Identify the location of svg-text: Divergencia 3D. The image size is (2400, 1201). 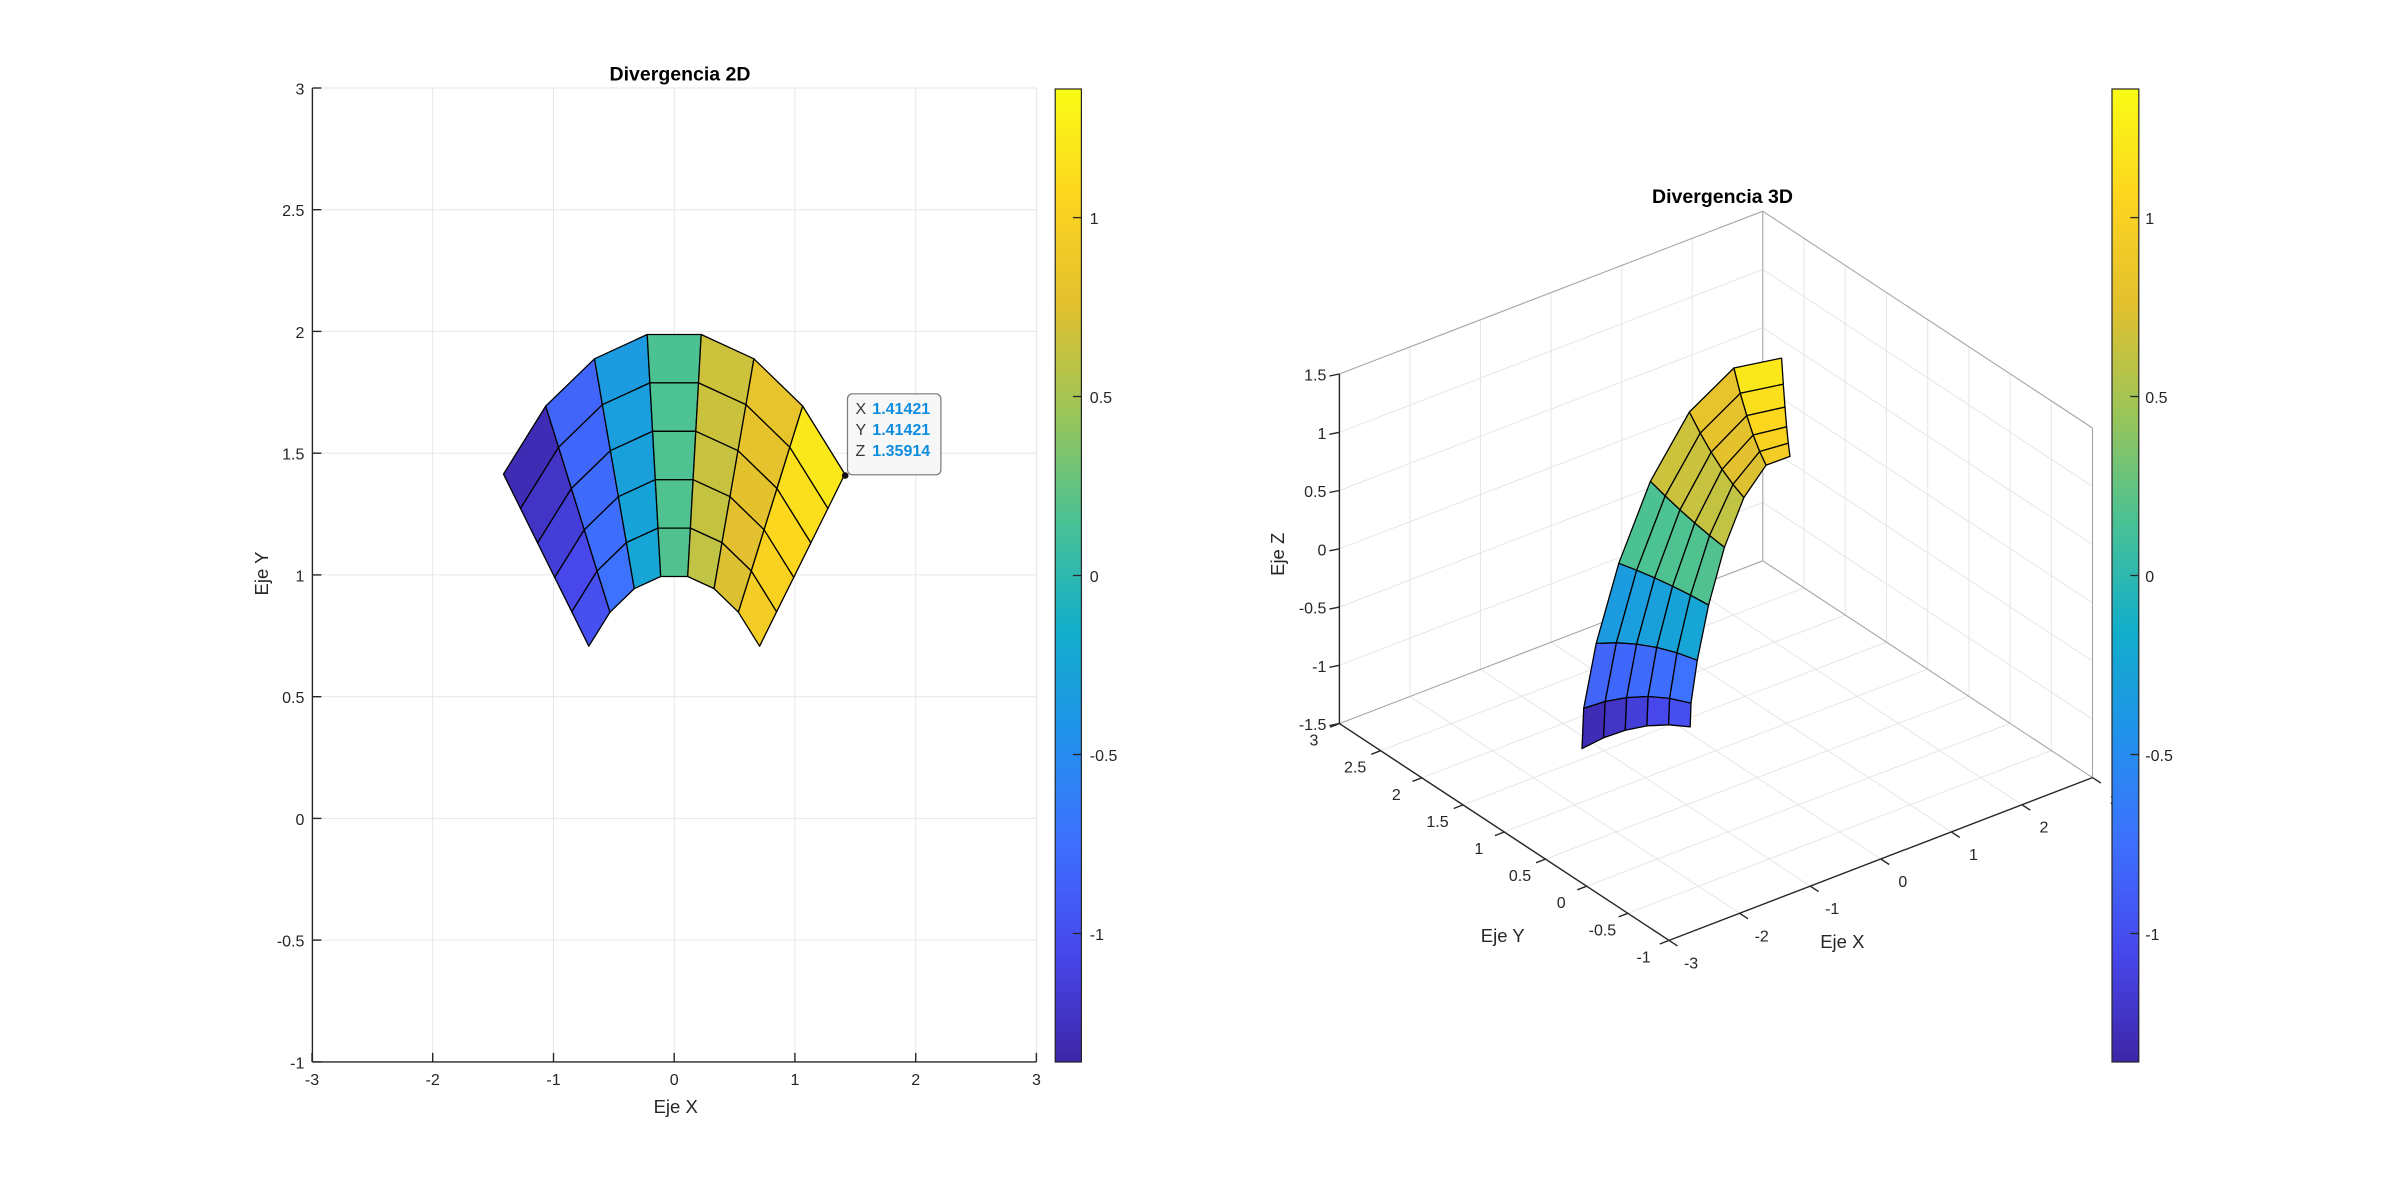
(1722, 197).